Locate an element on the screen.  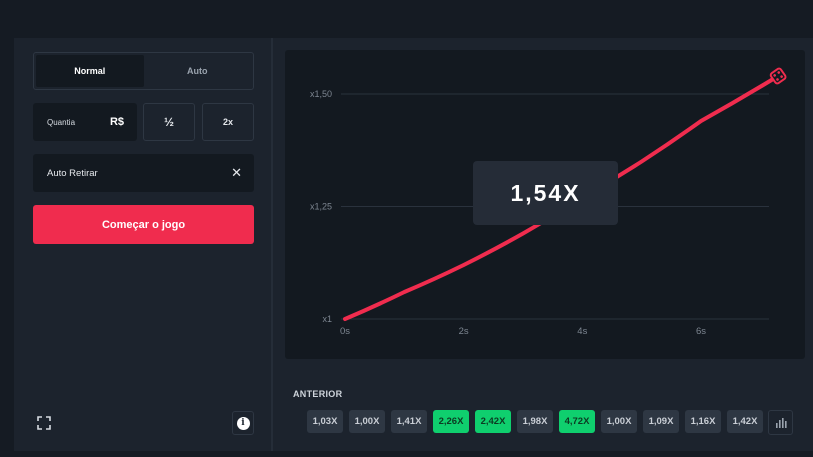
history-title: ANTERIOR is located at coordinates (318, 394).